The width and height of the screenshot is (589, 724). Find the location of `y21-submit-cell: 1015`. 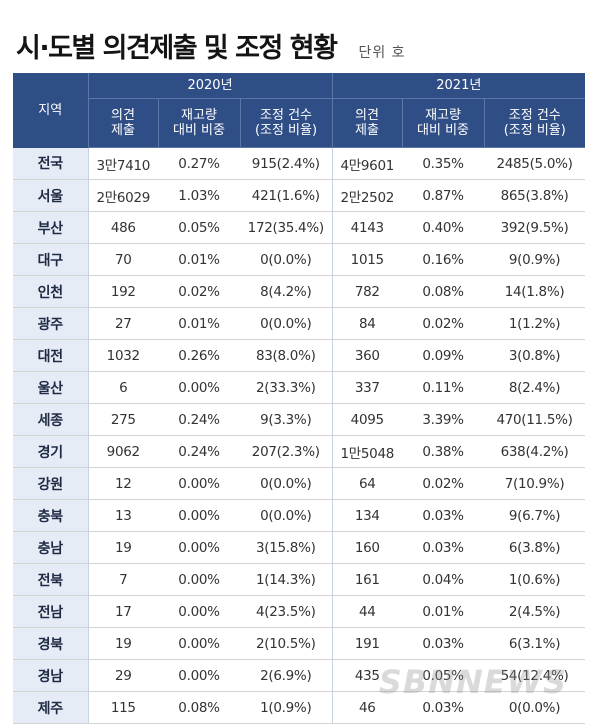

y21-submit-cell: 1015 is located at coordinates (367, 259).